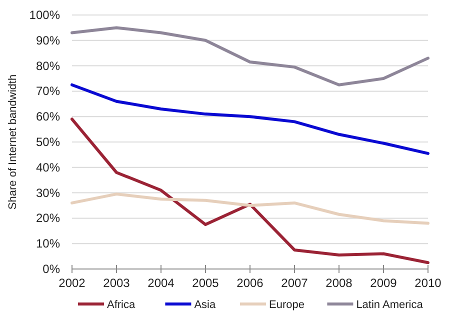  What do you see at coordinates (48, 65) in the screenshot?
I see `y-tick-label: 80%` at bounding box center [48, 65].